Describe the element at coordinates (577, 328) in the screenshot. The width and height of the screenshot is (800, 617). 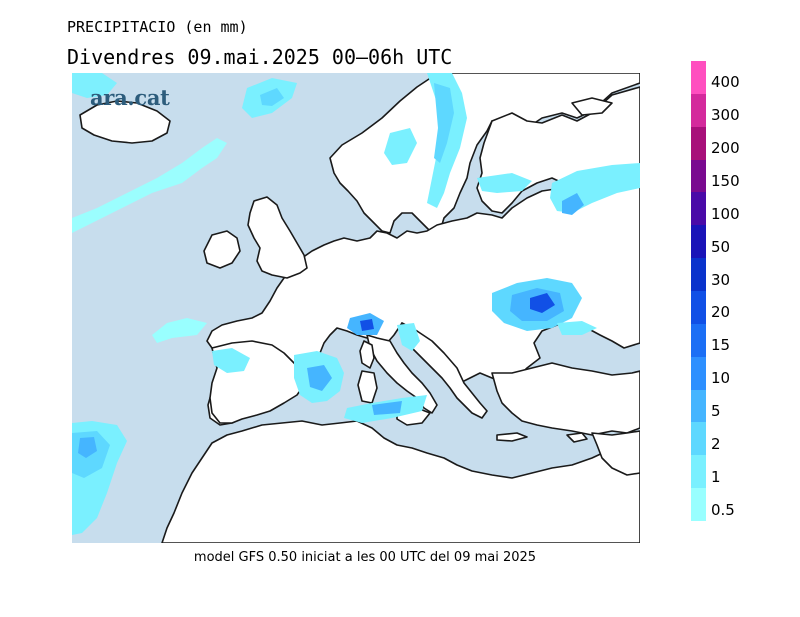
I see `precip-blacksea` at that location.